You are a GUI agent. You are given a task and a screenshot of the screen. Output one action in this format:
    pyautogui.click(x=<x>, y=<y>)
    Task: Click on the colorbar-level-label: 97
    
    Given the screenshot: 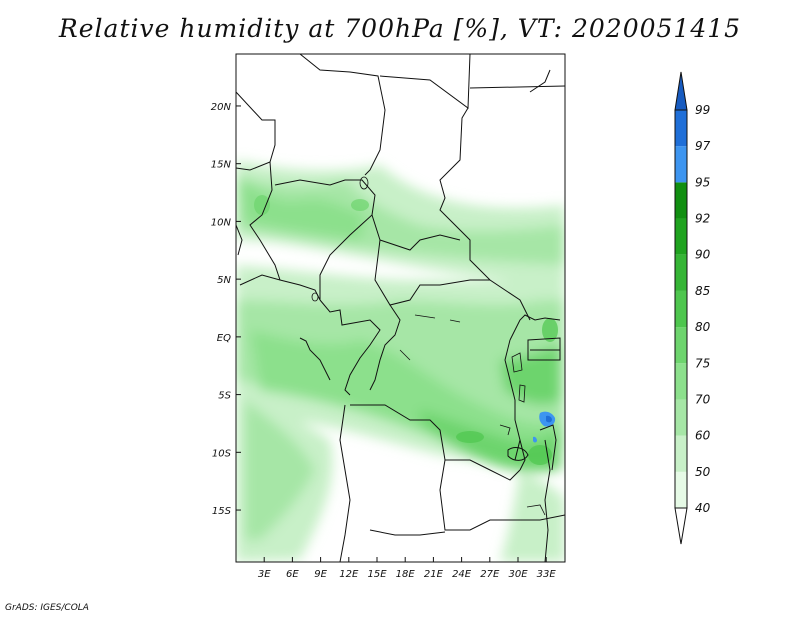 What is the action you would take?
    pyautogui.click(x=703, y=146)
    